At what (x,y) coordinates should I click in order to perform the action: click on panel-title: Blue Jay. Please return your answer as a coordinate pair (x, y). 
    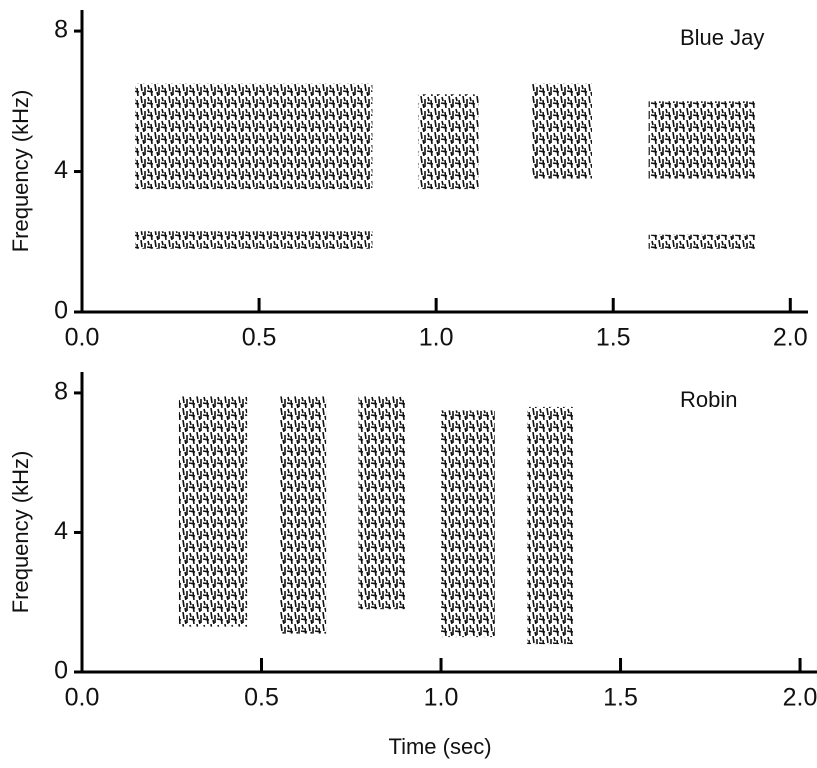
    Looking at the image, I should click on (722, 37).